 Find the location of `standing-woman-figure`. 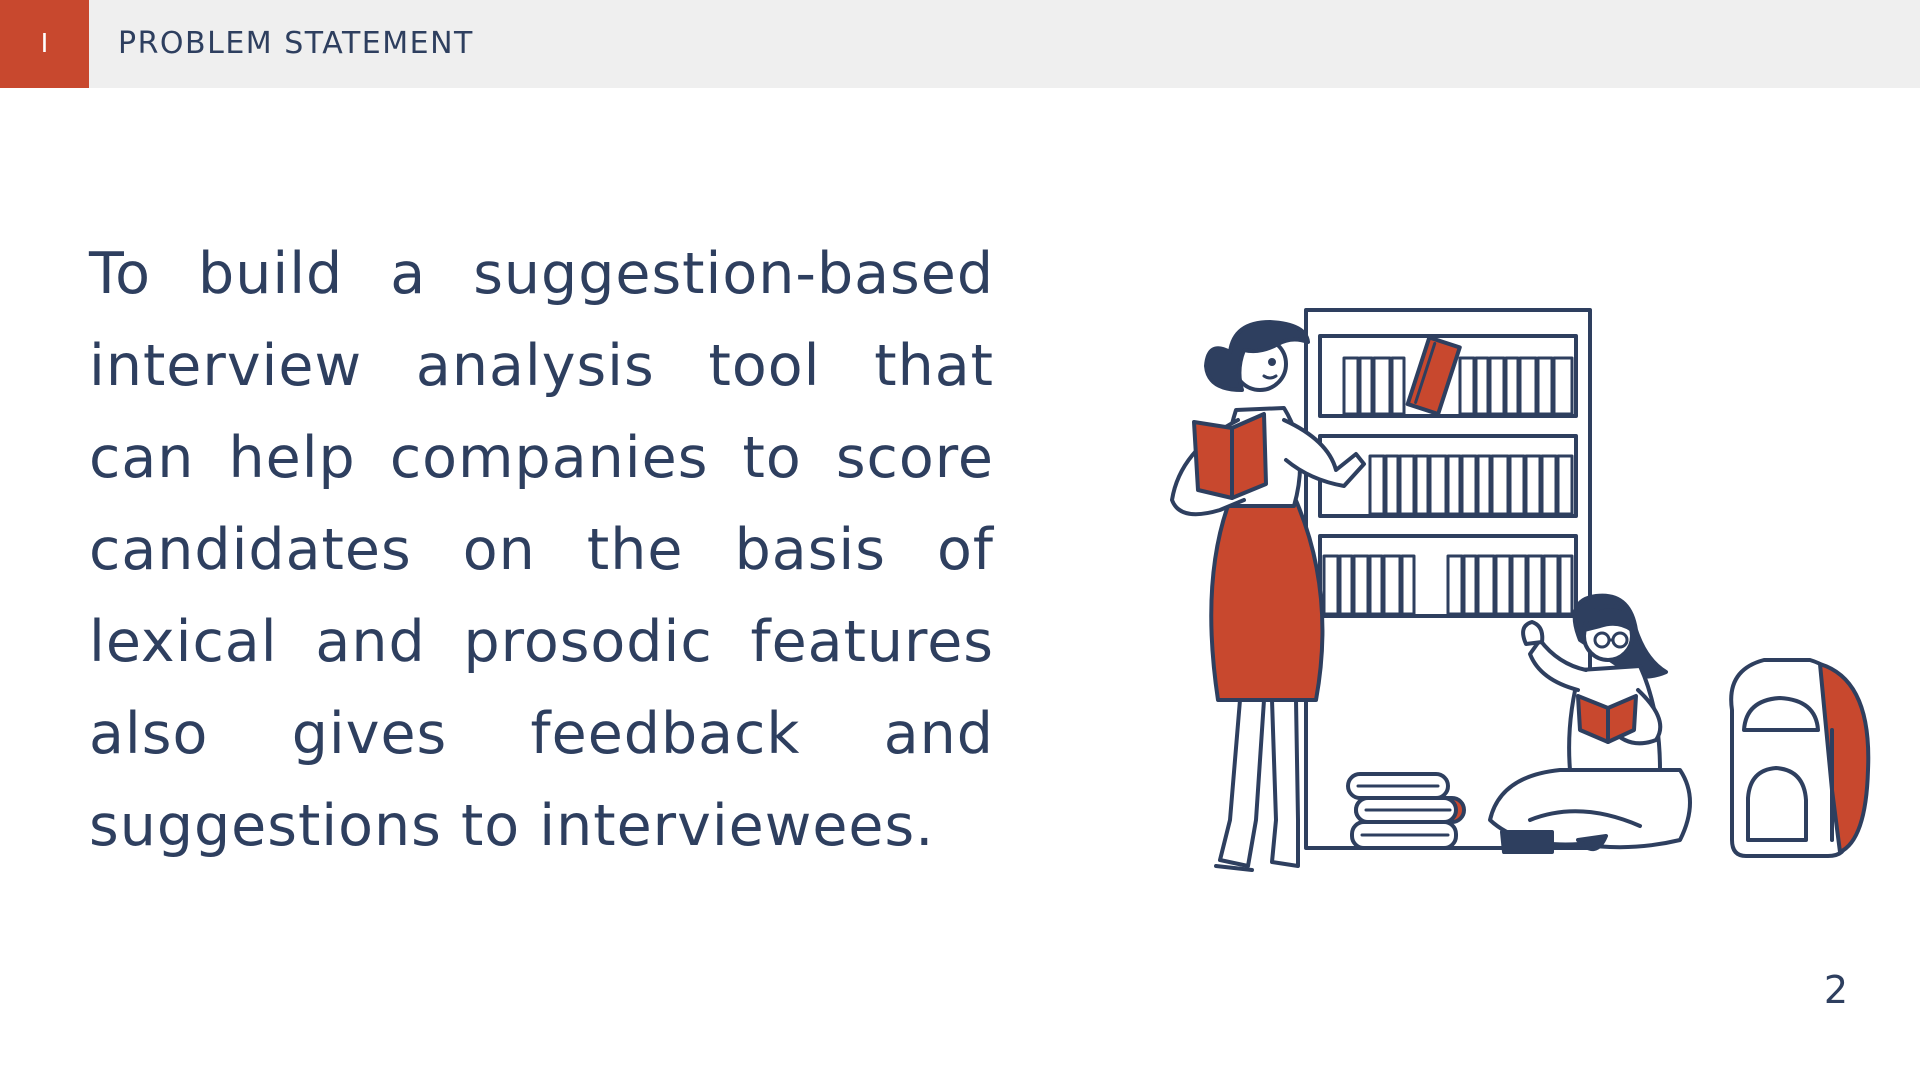

standing-woman-figure is located at coordinates (1268, 596).